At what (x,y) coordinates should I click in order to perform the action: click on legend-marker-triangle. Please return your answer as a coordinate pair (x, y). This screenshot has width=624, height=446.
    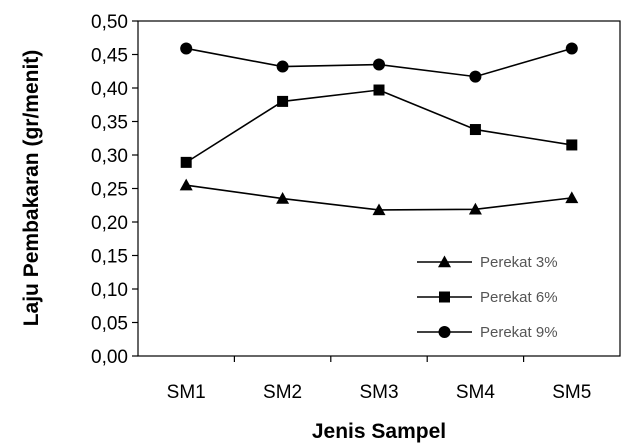
    Looking at the image, I should click on (444, 261).